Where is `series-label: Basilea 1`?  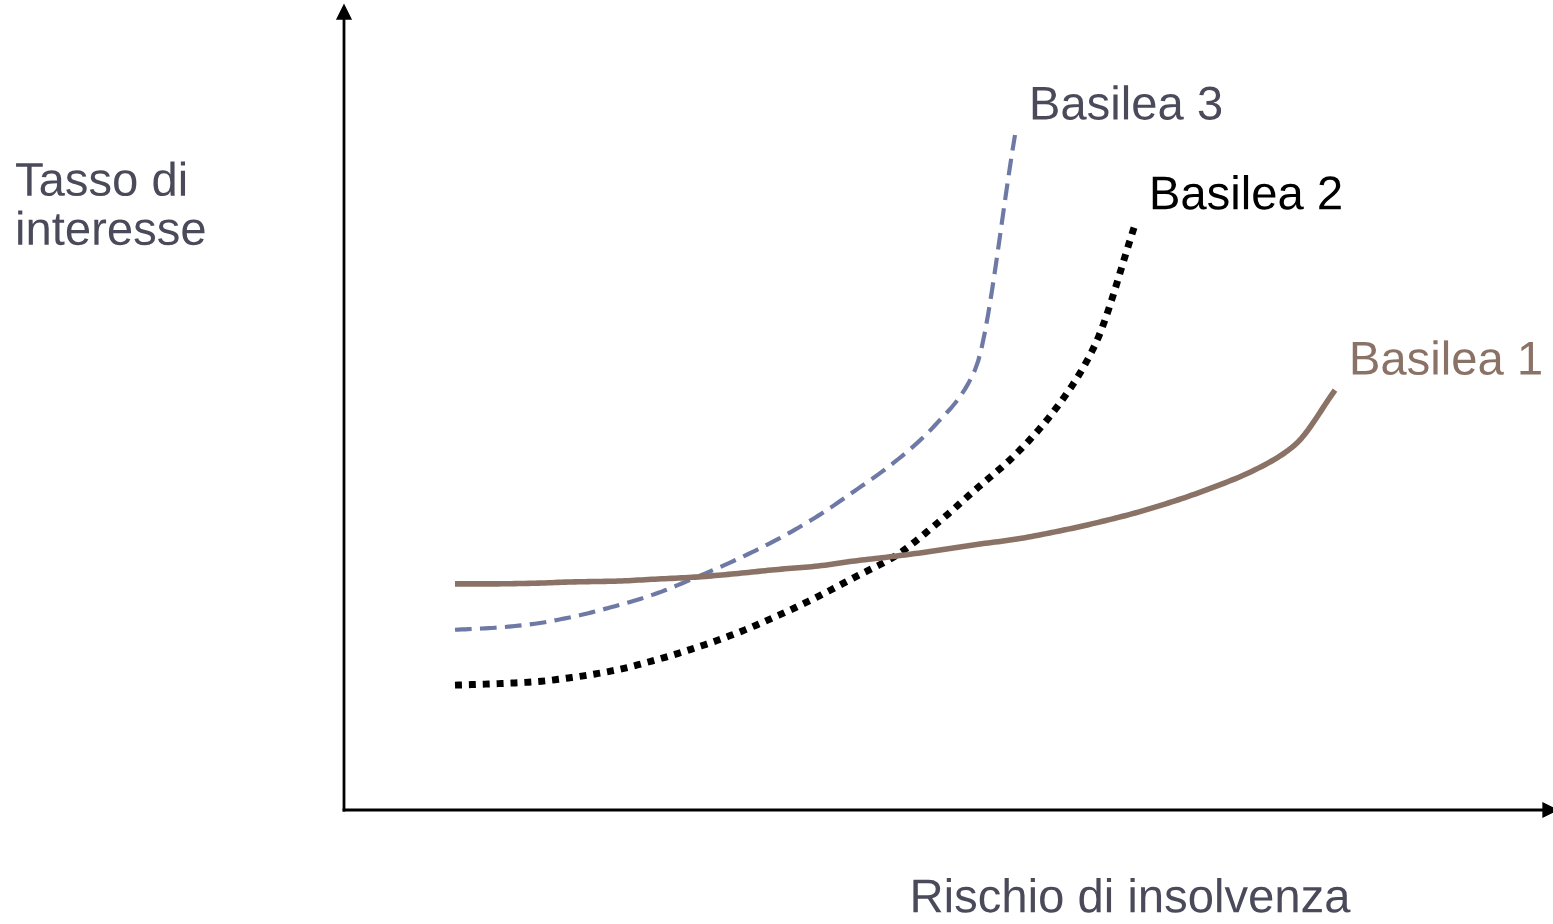
series-label: Basilea 1 is located at coordinates (1446, 358).